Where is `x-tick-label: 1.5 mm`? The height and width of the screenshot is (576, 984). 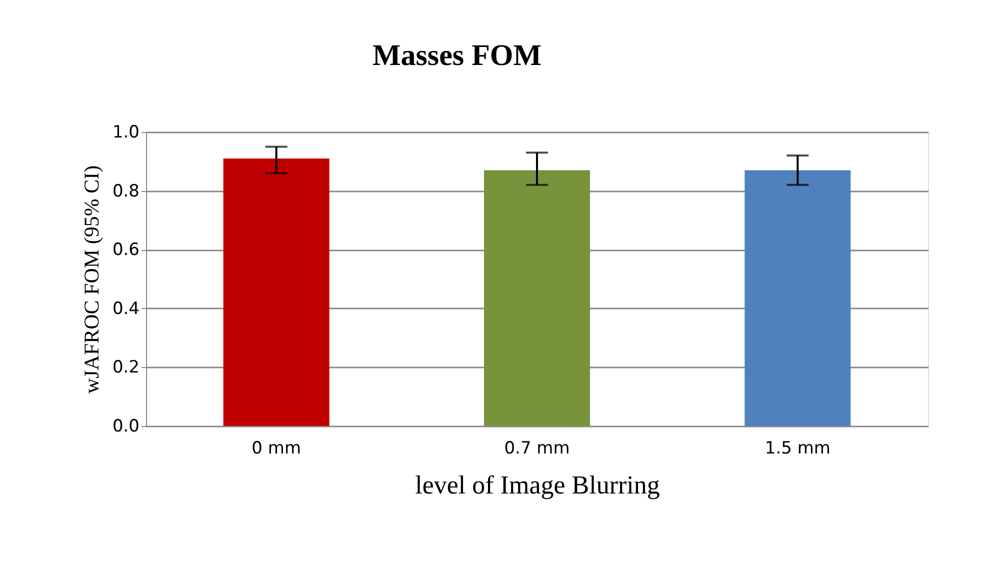 x-tick-label: 1.5 mm is located at coordinates (797, 448).